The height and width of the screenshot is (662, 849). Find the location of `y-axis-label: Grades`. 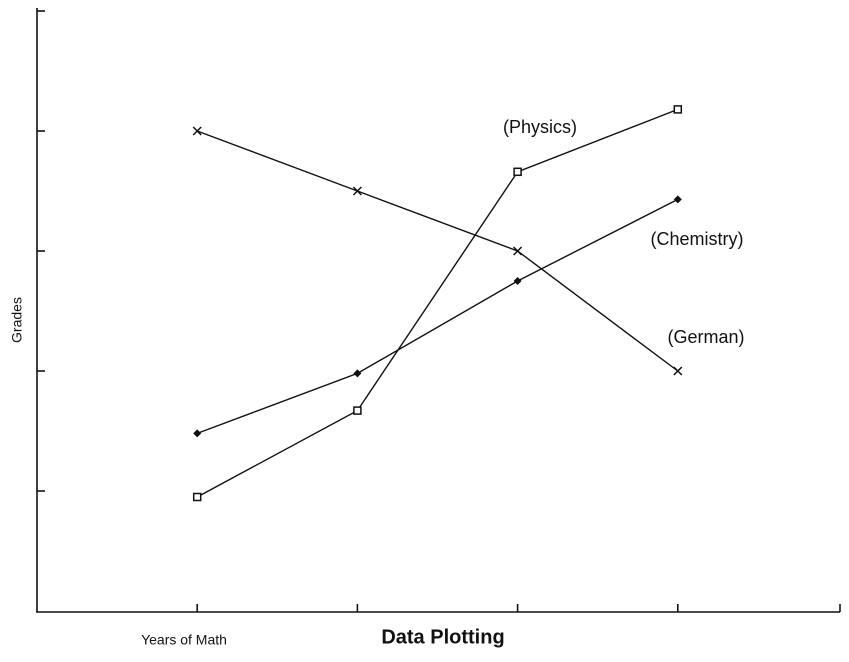

y-axis-label: Grades is located at coordinates (17, 320).